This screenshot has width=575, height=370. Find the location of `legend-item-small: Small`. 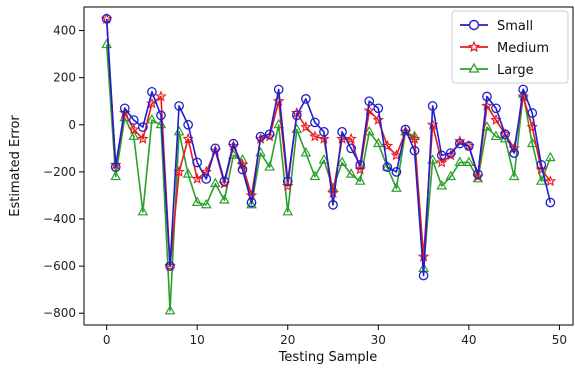

legend-item-small: Small is located at coordinates (496, 26).